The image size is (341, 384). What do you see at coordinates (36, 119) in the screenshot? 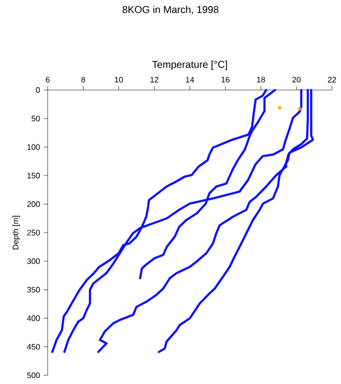
I see `y-tick-label: 50` at bounding box center [36, 119].